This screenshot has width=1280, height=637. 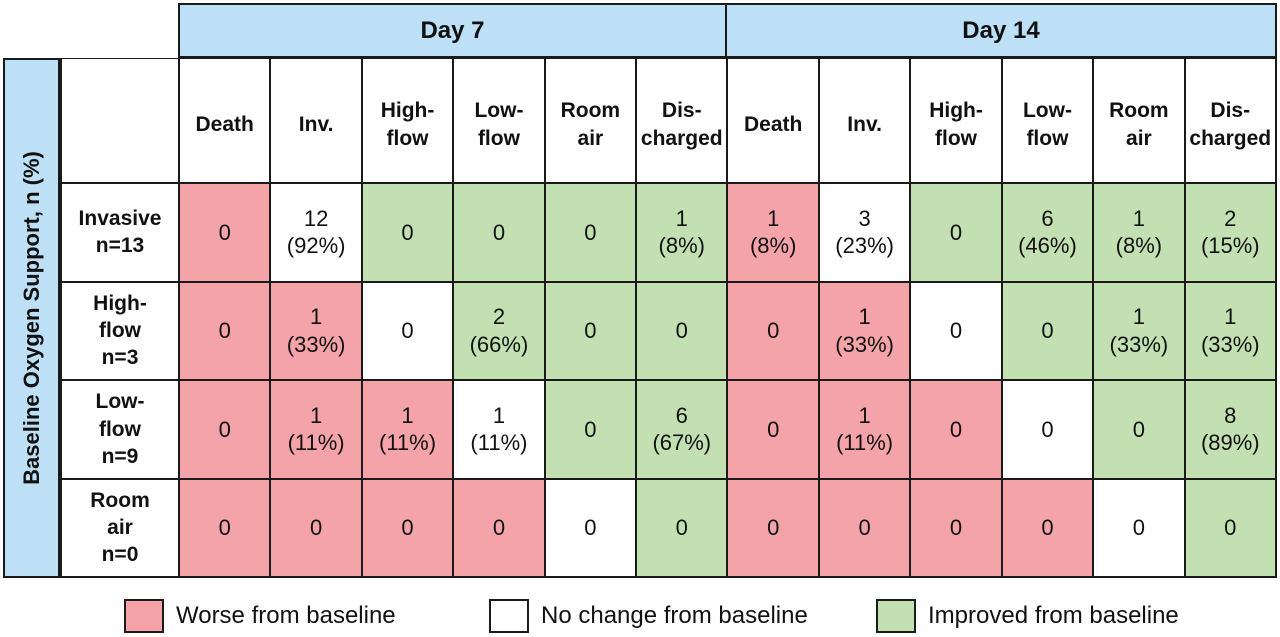 I want to click on column-header-day7-4: Room air, so click(x=591, y=121).